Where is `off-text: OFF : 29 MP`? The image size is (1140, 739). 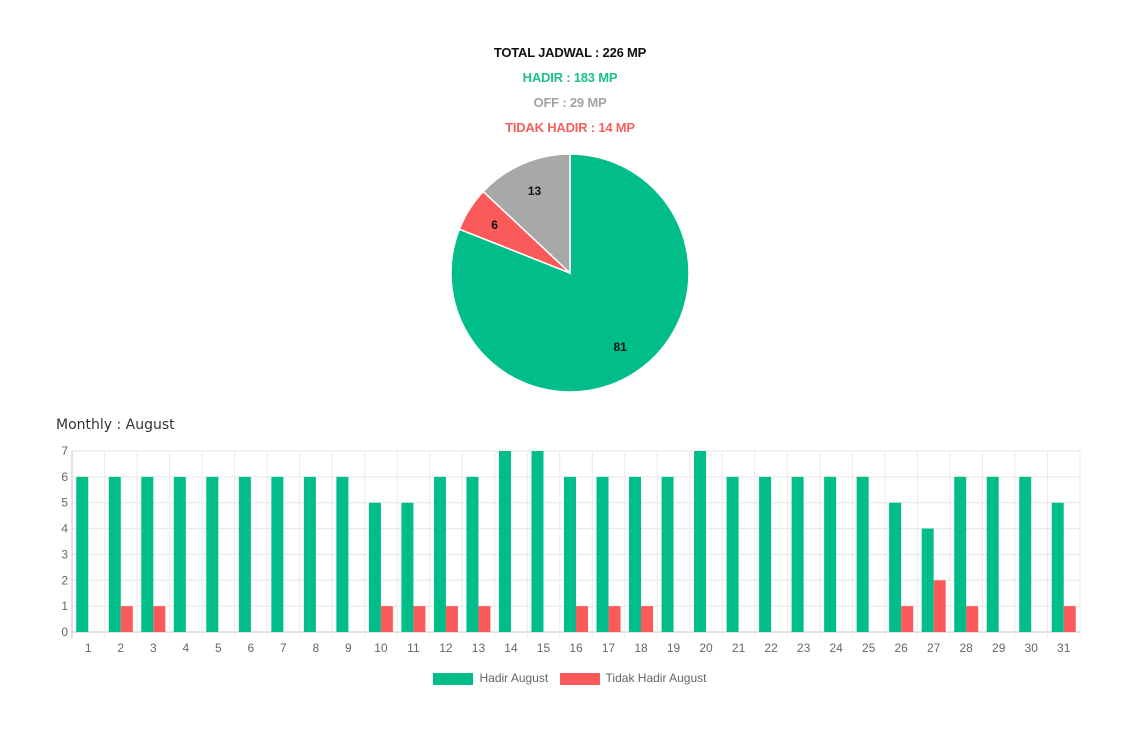 off-text: OFF : 29 MP is located at coordinates (570, 102).